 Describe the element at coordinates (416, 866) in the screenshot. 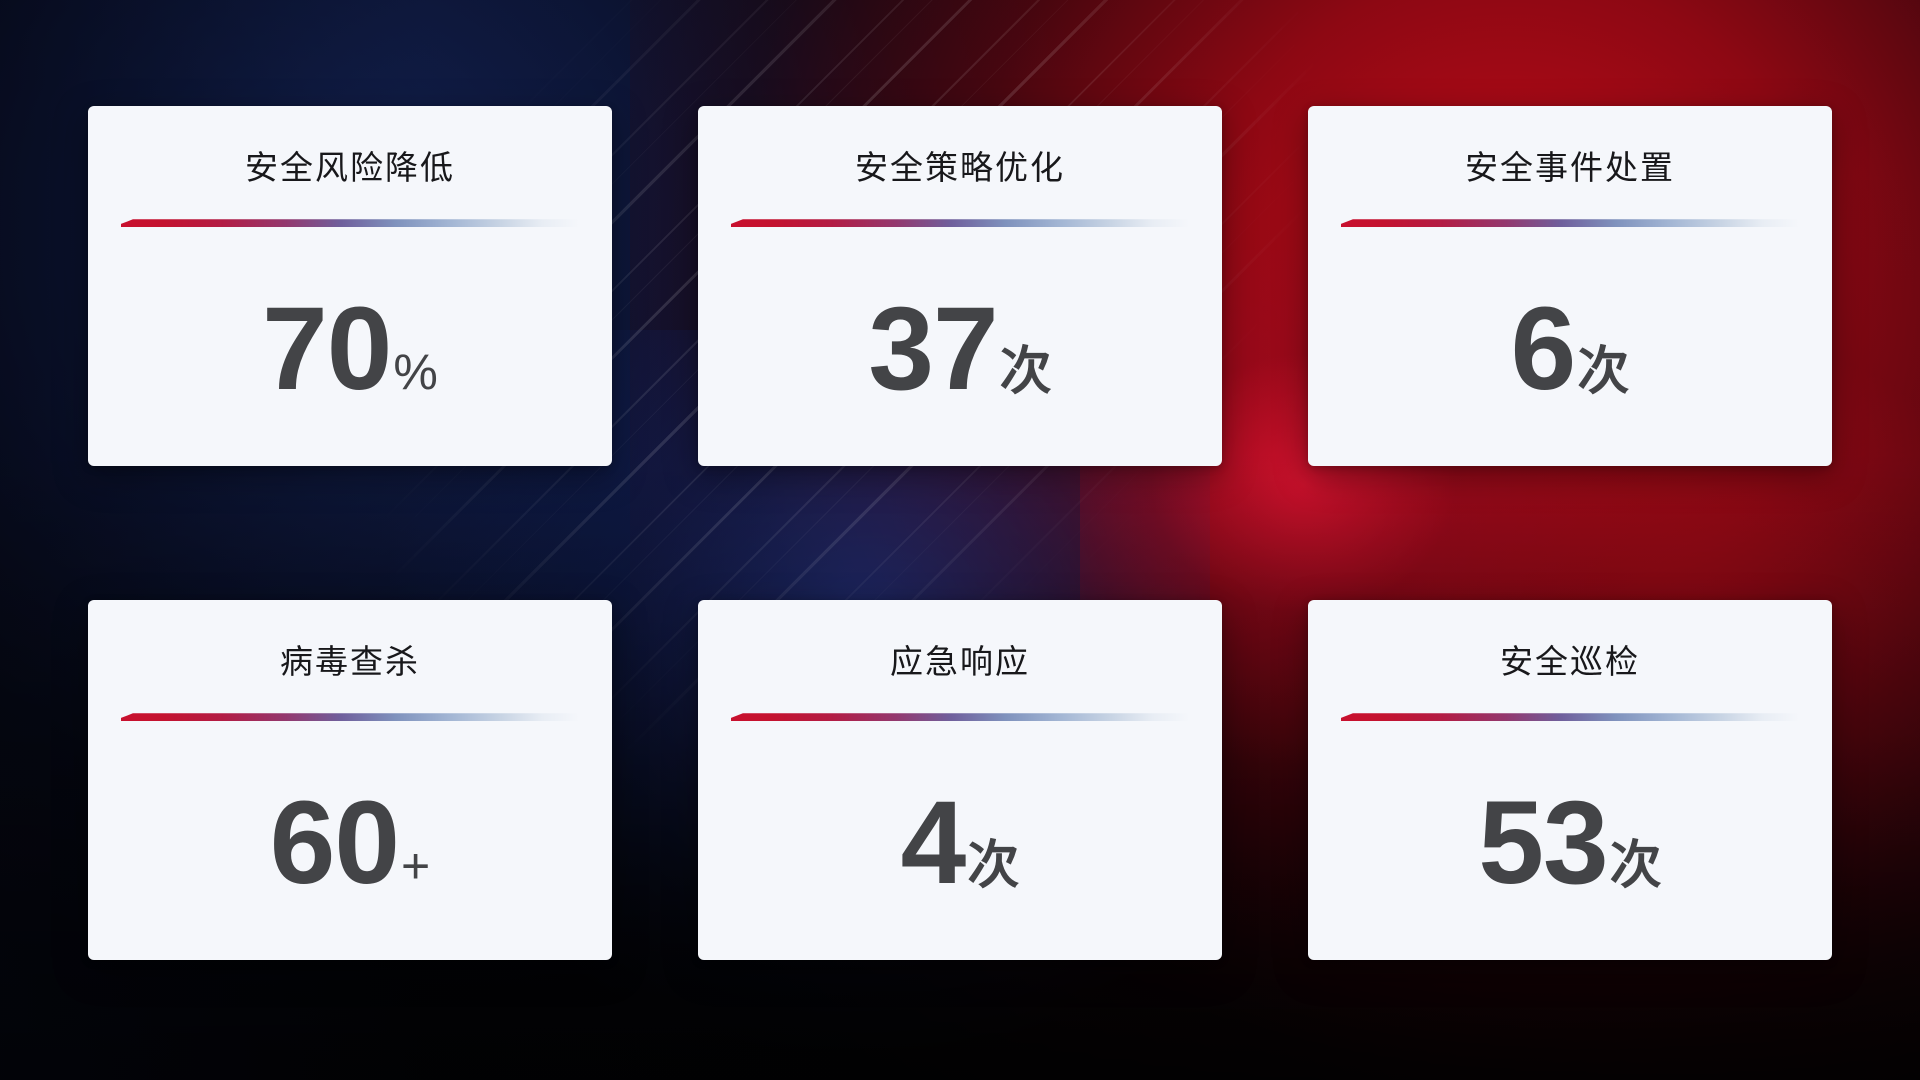

I see `metric-value-unit: +` at that location.